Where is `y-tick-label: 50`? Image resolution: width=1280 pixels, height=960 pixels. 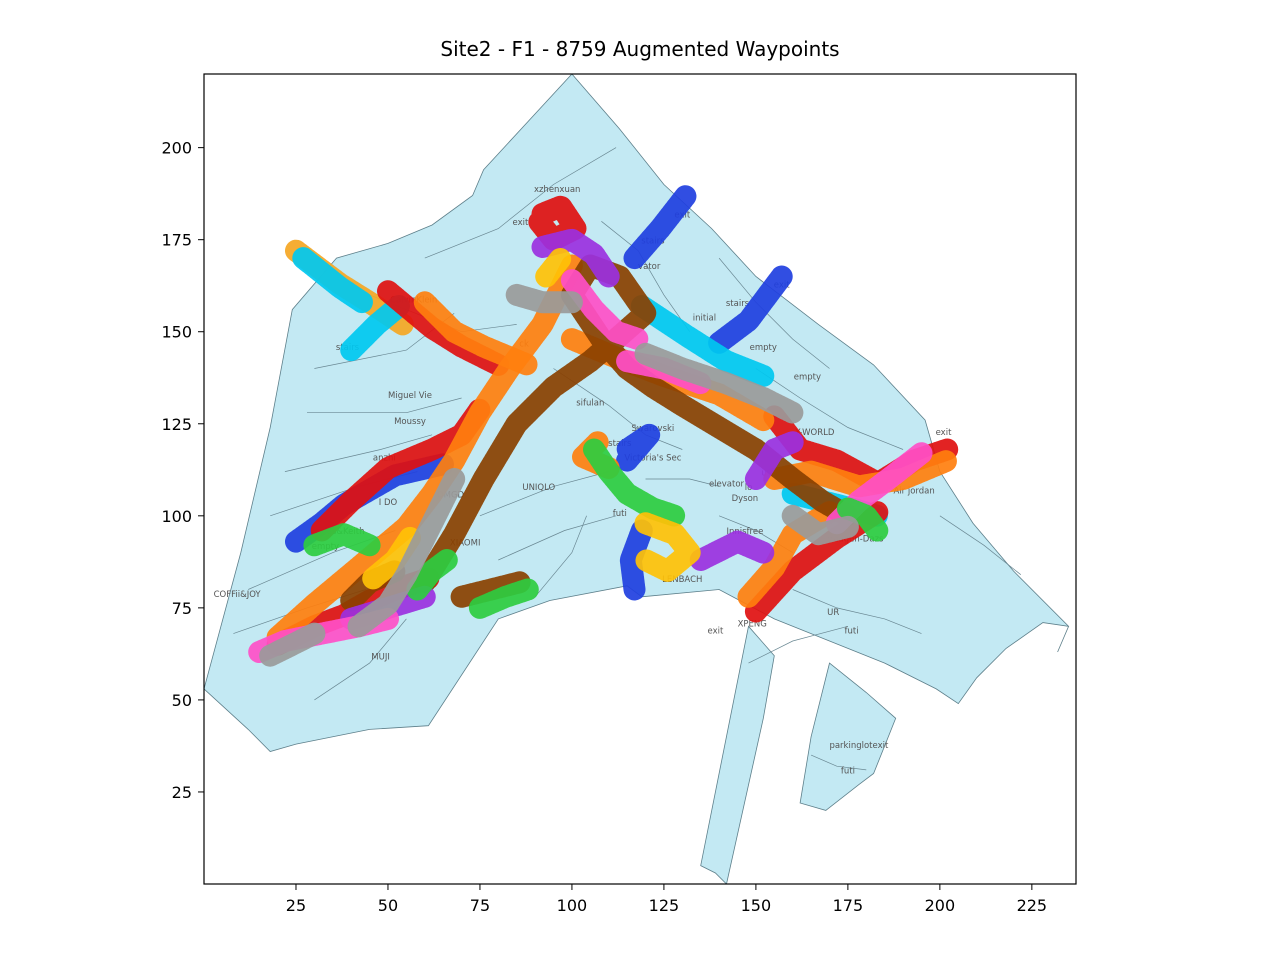 y-tick-label: 50 is located at coordinates (182, 700).